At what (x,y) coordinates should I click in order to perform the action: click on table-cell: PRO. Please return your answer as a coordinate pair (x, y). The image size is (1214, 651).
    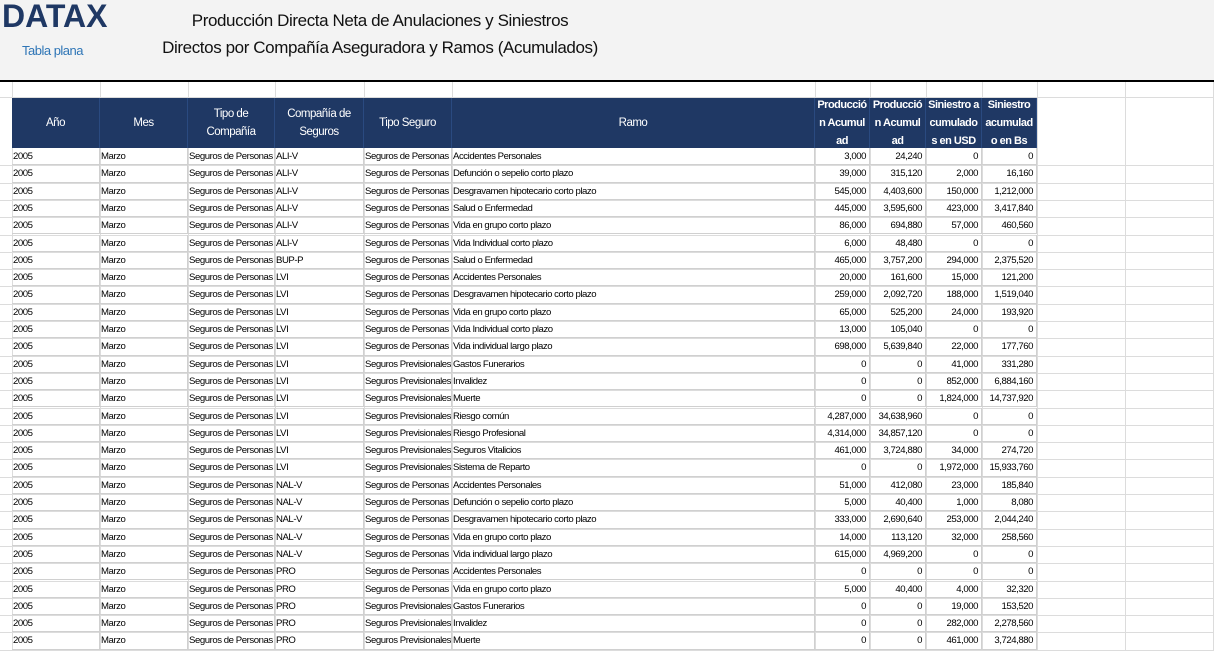
    Looking at the image, I should click on (319, 606).